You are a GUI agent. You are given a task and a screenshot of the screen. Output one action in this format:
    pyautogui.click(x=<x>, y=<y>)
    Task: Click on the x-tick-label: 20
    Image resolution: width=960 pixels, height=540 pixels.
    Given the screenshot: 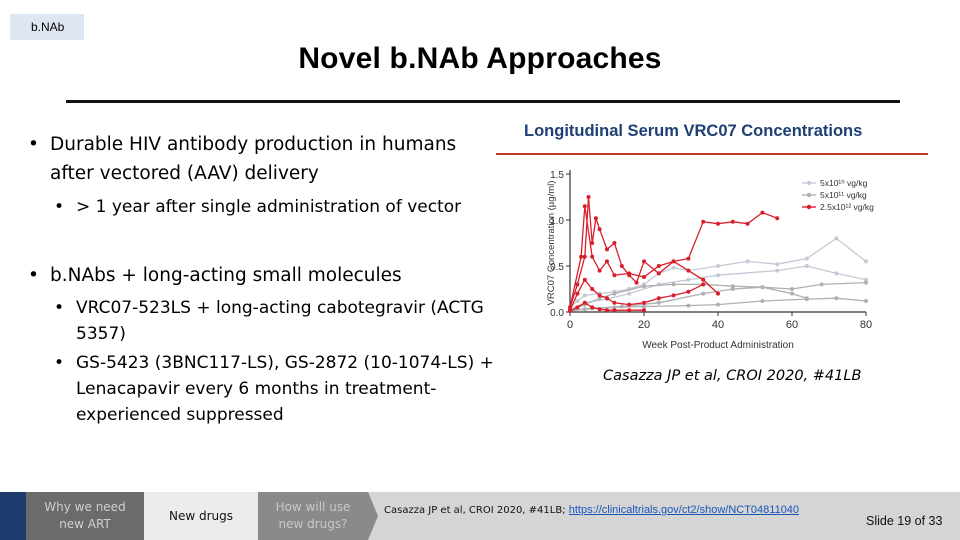 What is the action you would take?
    pyautogui.click(x=644, y=325)
    